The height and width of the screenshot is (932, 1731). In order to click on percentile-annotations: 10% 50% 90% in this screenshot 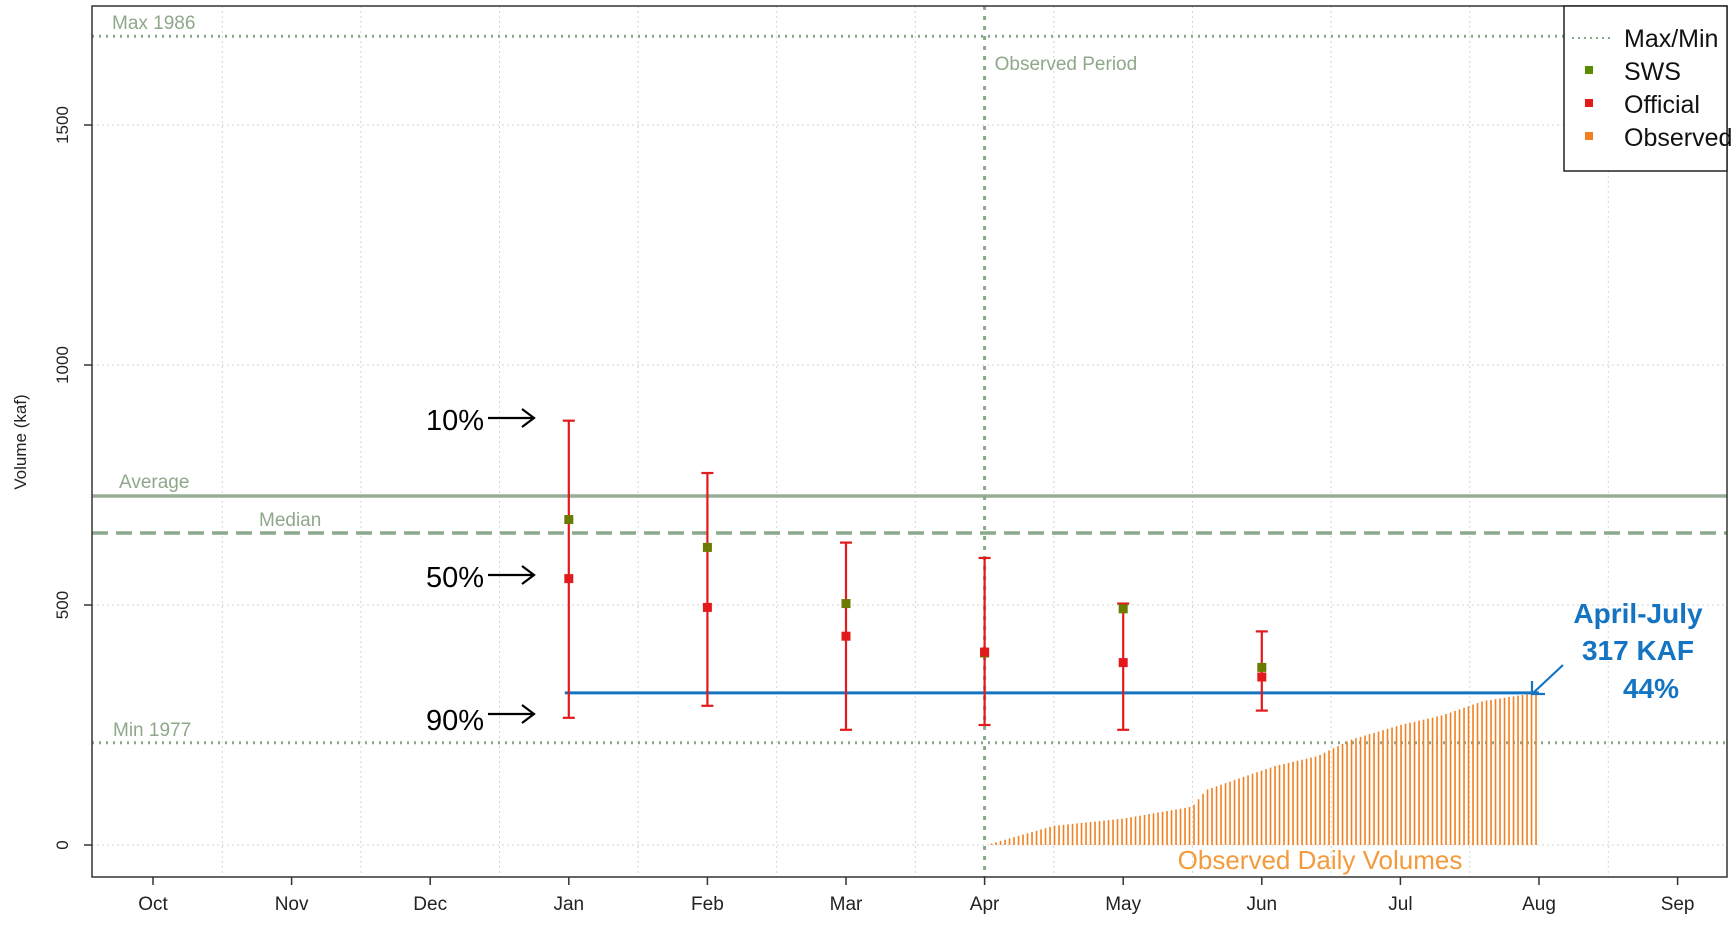, I will do `click(481, 571)`.